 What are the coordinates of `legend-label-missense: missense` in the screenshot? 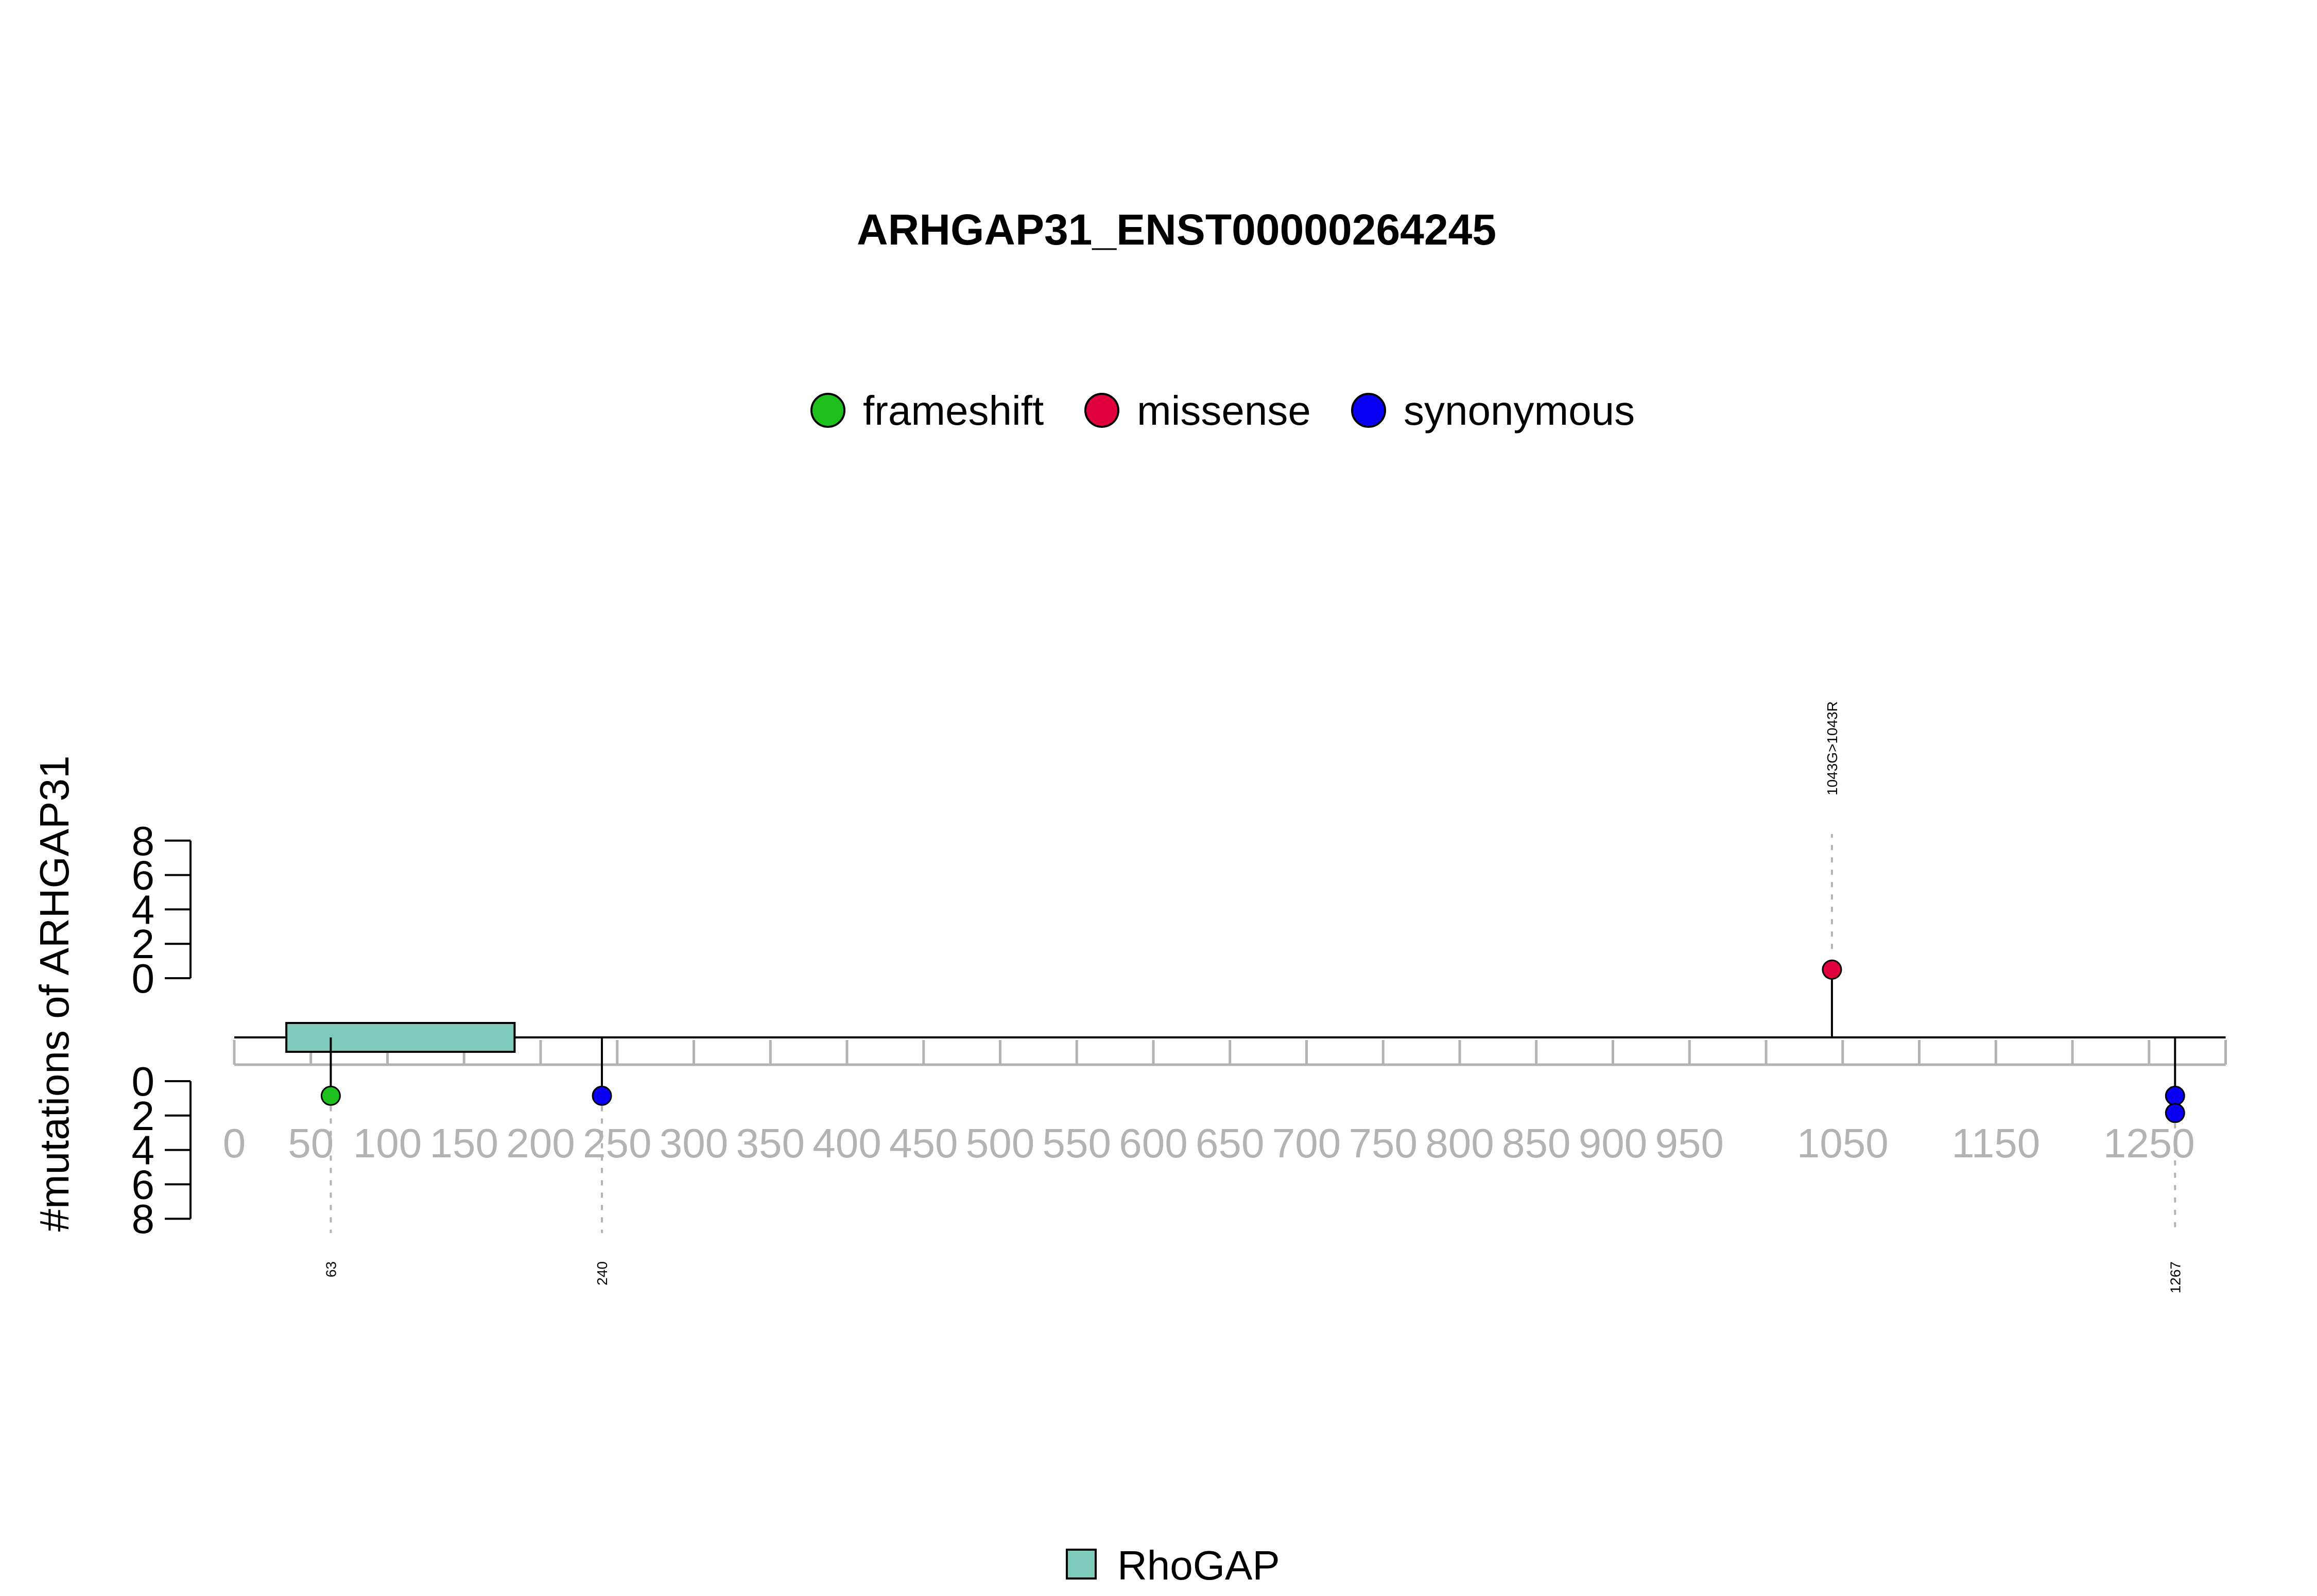 It's located at (1224, 411).